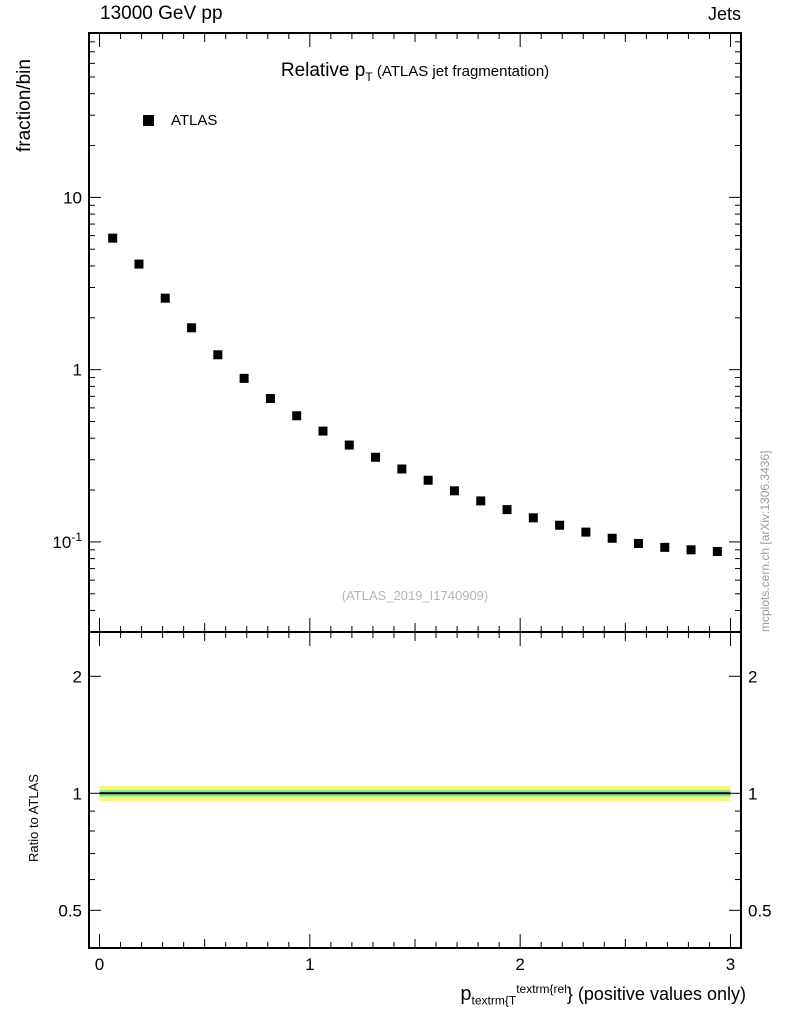  I want to click on x-tick-label: 0, so click(99, 964).